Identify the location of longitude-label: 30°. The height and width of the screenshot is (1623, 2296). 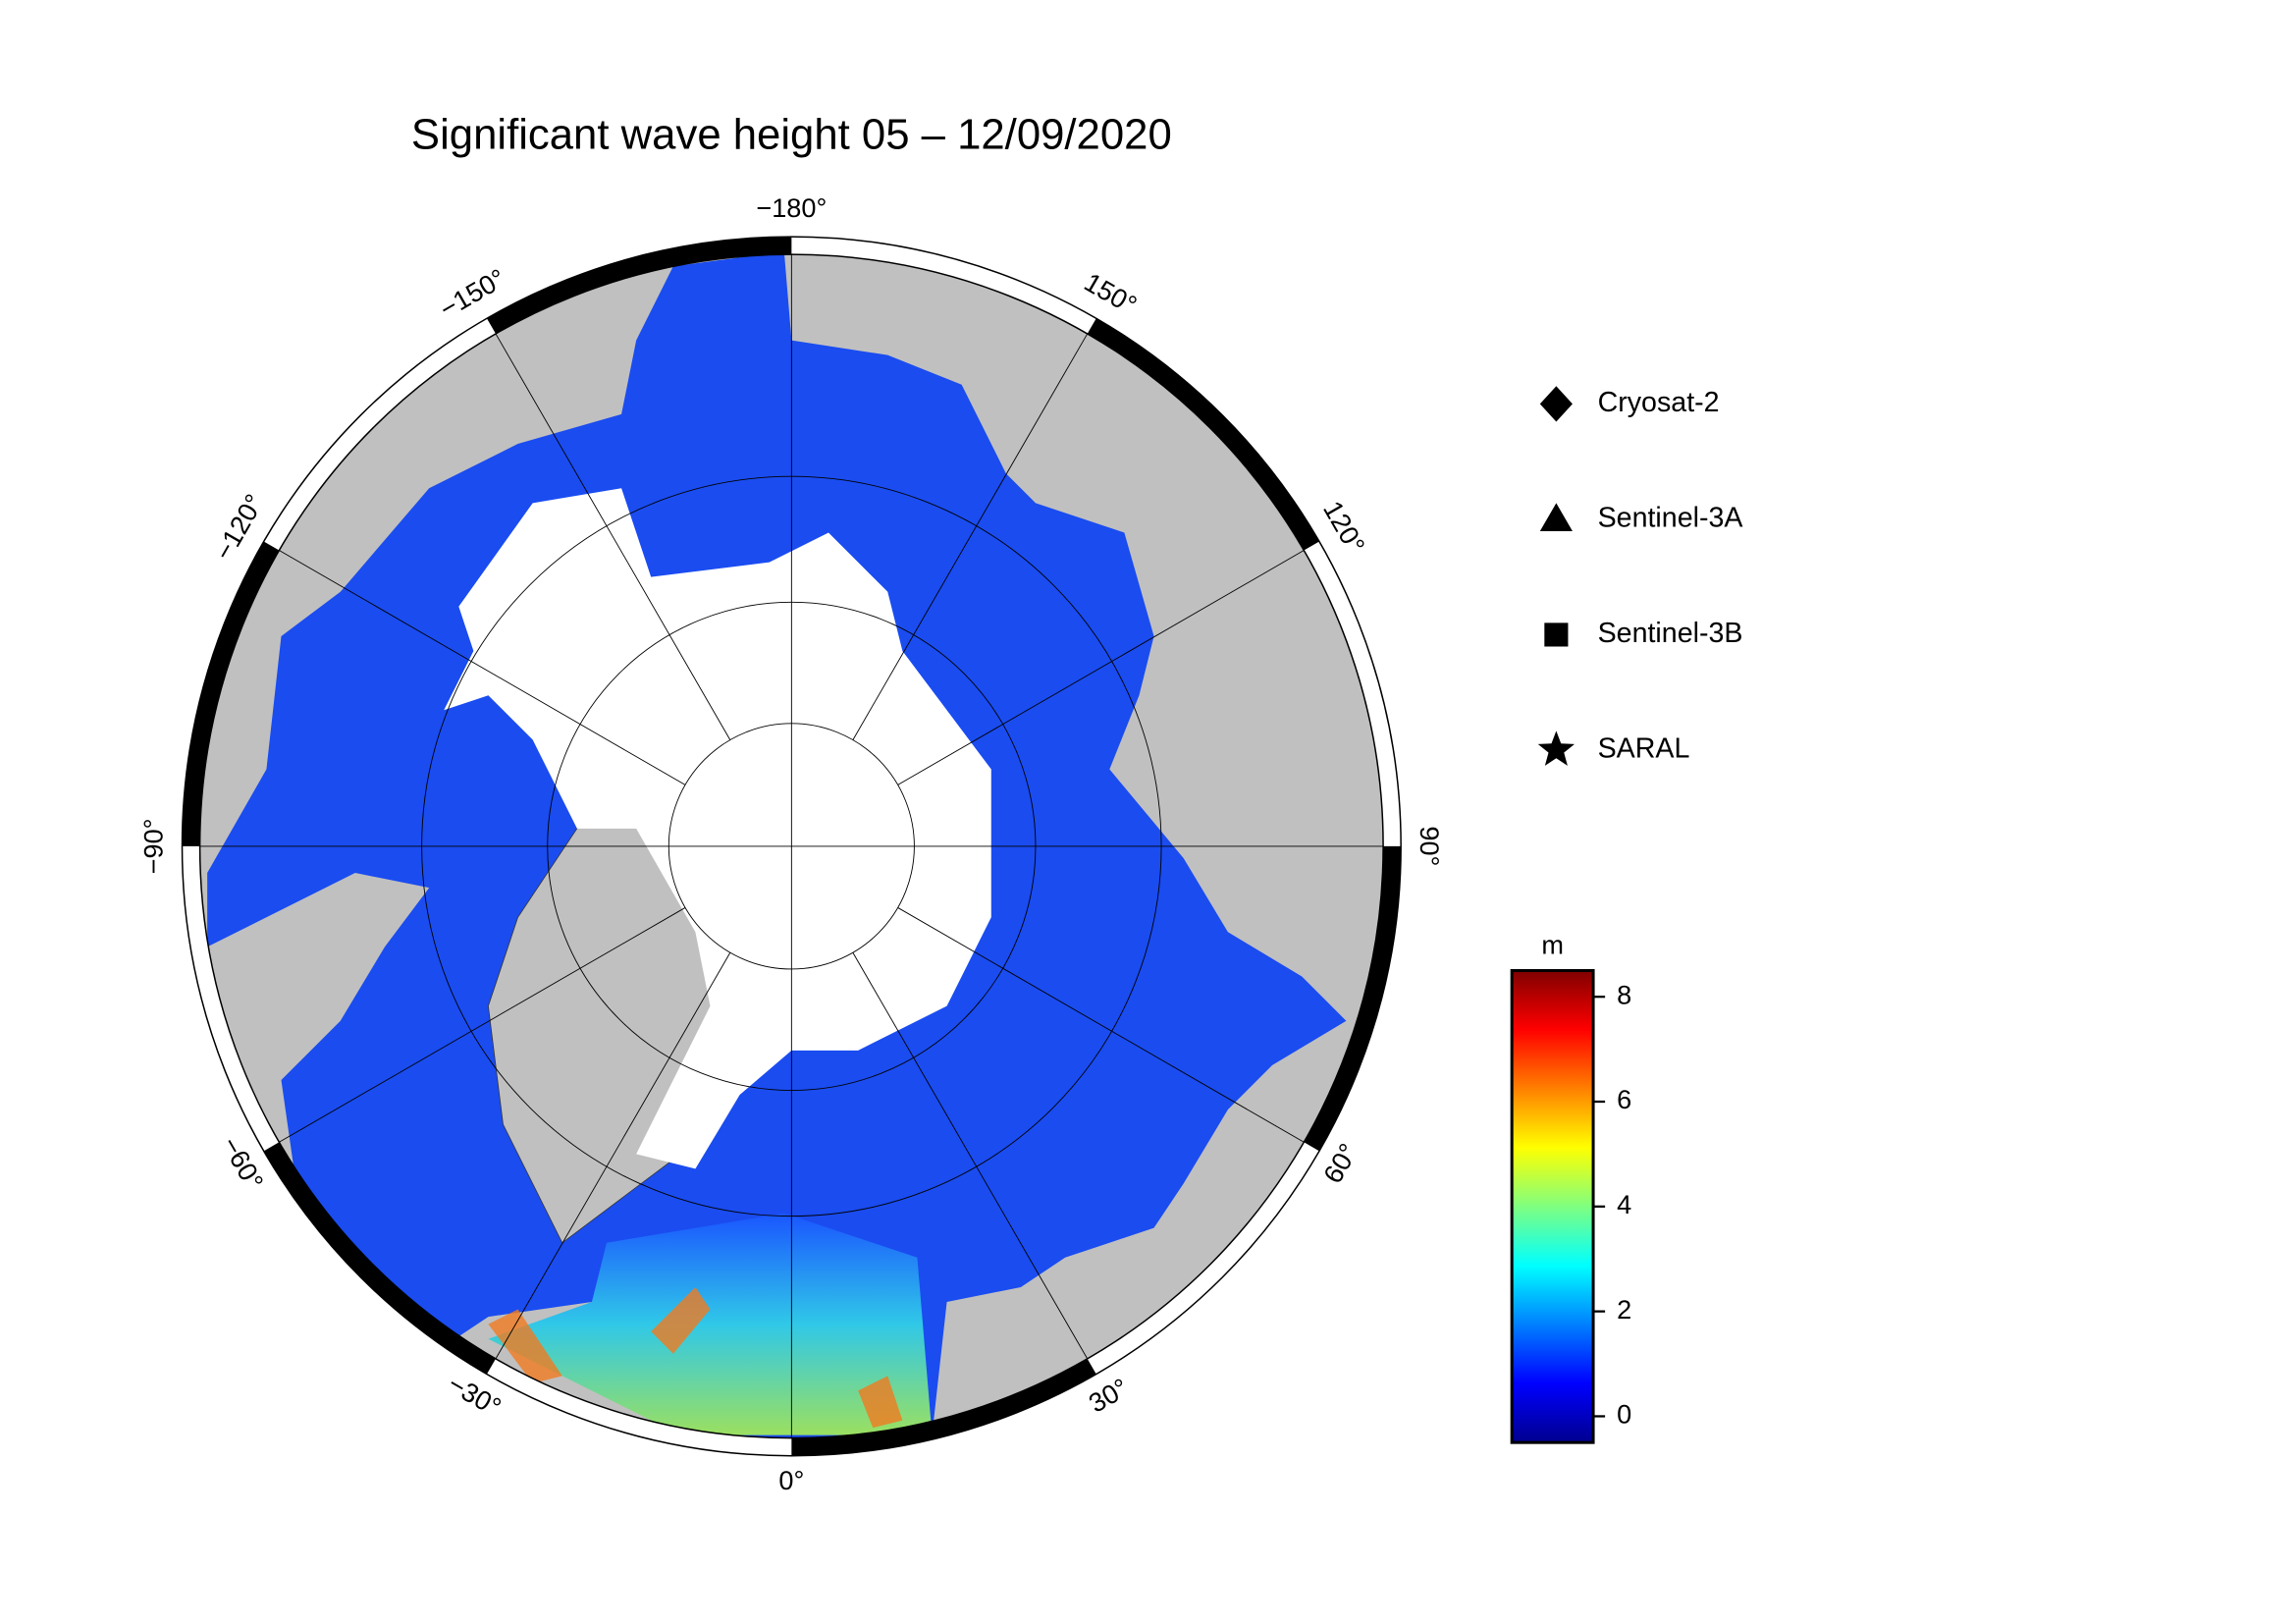
(1109, 1395).